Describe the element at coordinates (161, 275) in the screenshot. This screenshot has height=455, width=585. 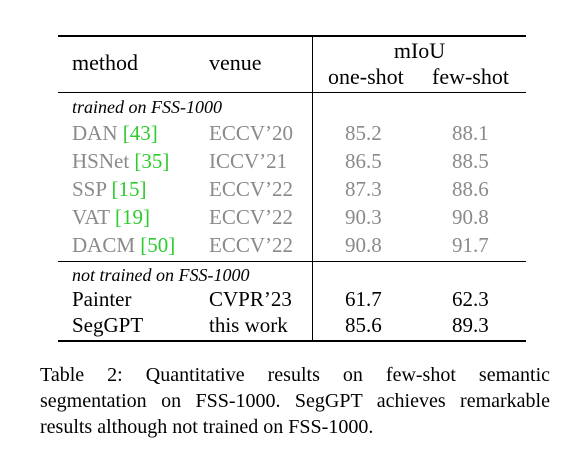
I see `group-label-not-trained: not trained on FSS-1000` at that location.